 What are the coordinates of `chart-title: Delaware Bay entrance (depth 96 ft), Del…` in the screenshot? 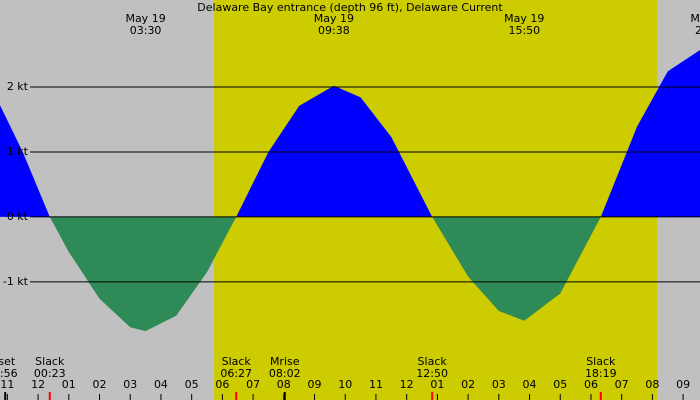 It's located at (350, 7).